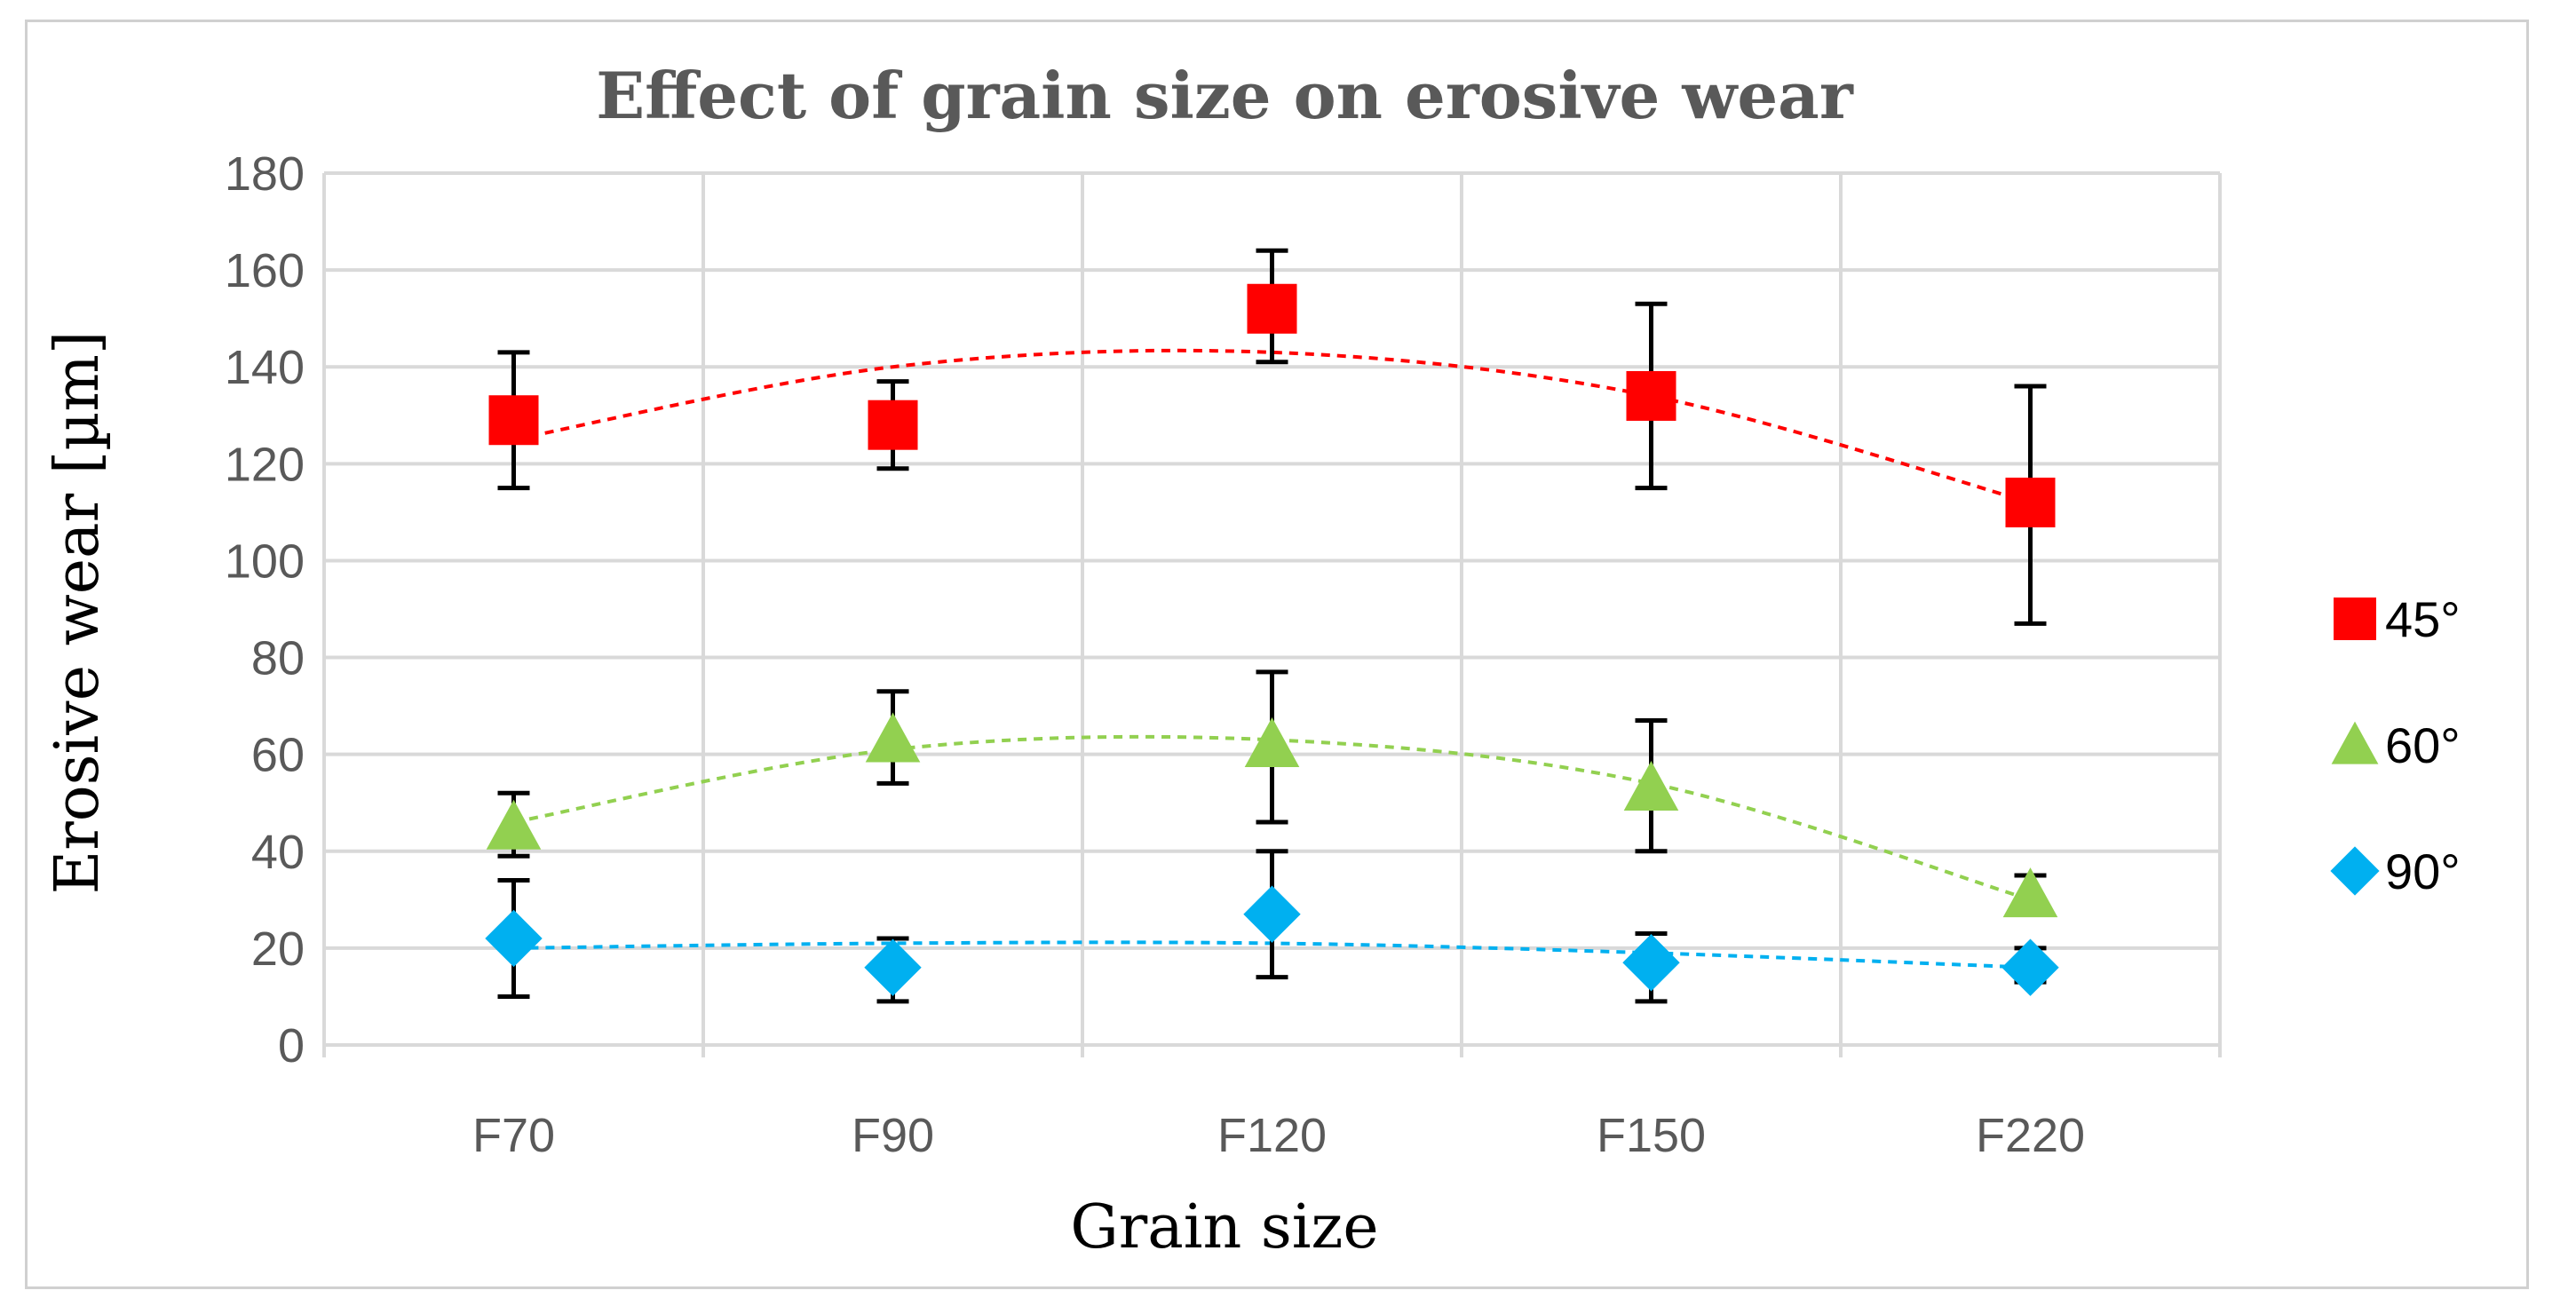 The image size is (2576, 1314). Describe the element at coordinates (278, 949) in the screenshot. I see `y-tick-label-20: 20` at that location.